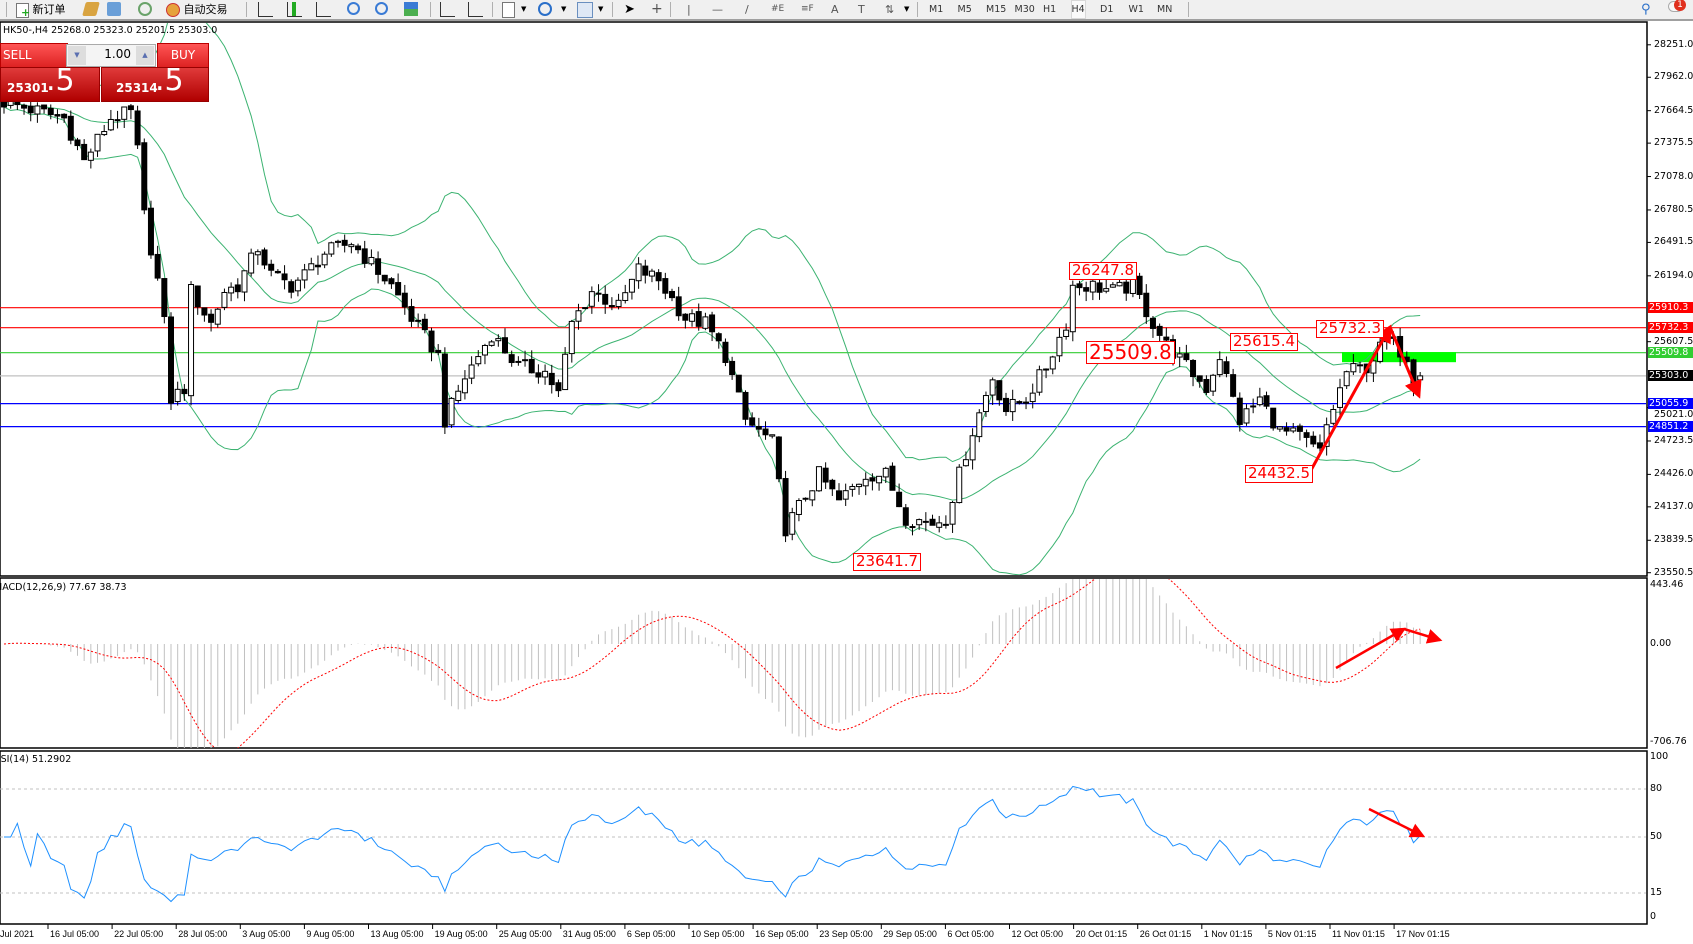 This screenshot has height=944, width=1693. What do you see at coordinates (1165, 9) in the screenshot?
I see `timeframe-mn: MN` at bounding box center [1165, 9].